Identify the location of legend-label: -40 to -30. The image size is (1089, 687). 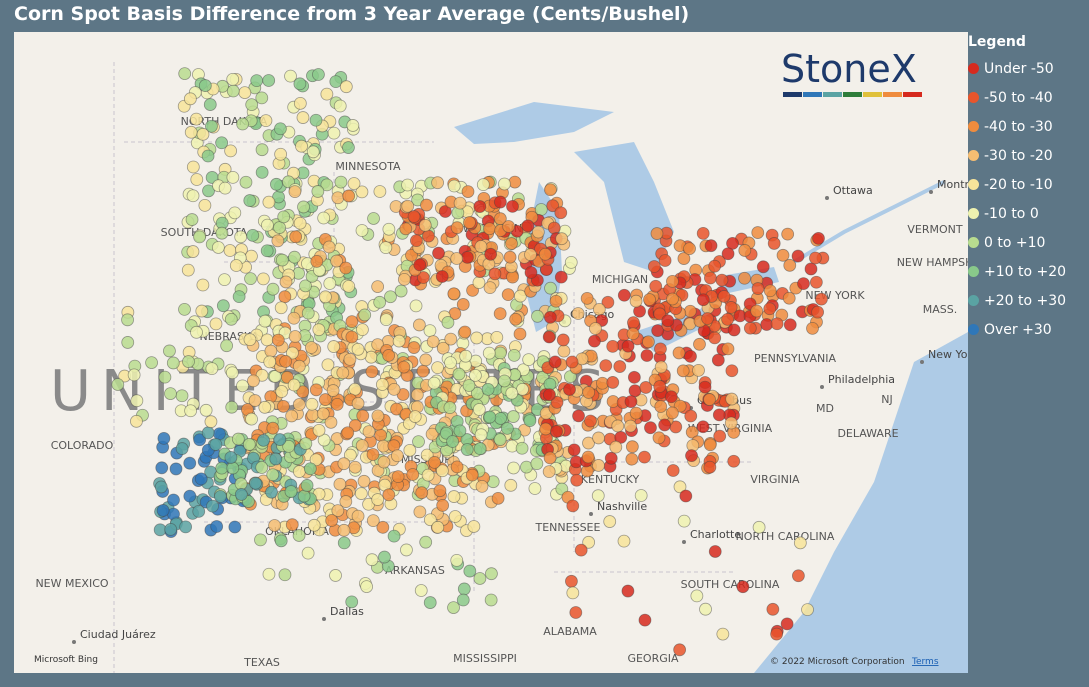
(1018, 126).